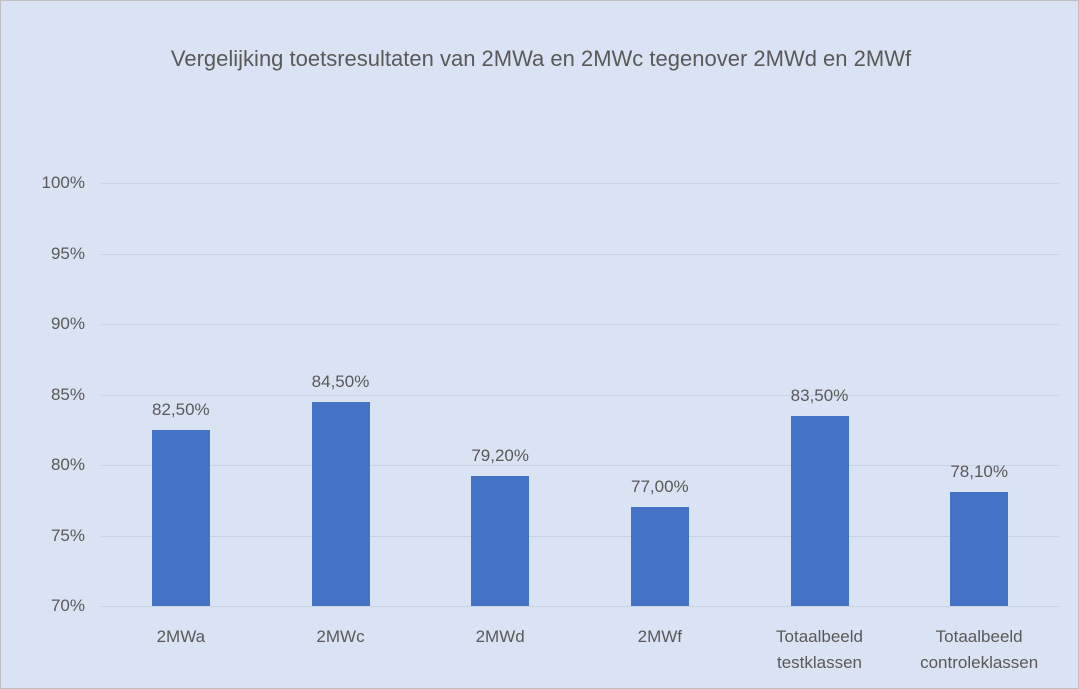  What do you see at coordinates (819, 649) in the screenshot?
I see `x-tick-label: Totaalbeeld testklassen` at bounding box center [819, 649].